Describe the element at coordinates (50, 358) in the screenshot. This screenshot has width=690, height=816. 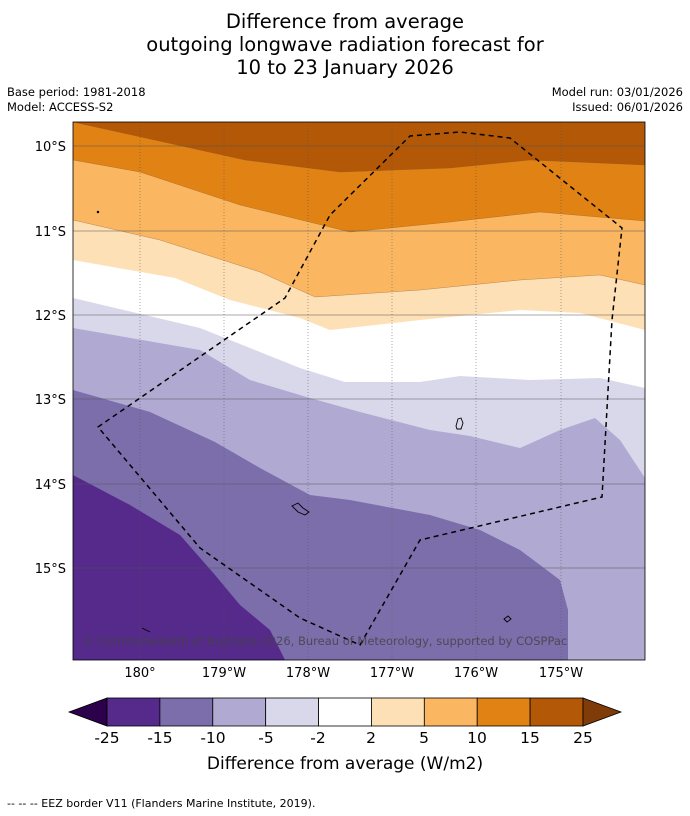
I see `lat-axis-labels: 10°S 11°S 12°S 13°S 14°S 15°S` at that location.